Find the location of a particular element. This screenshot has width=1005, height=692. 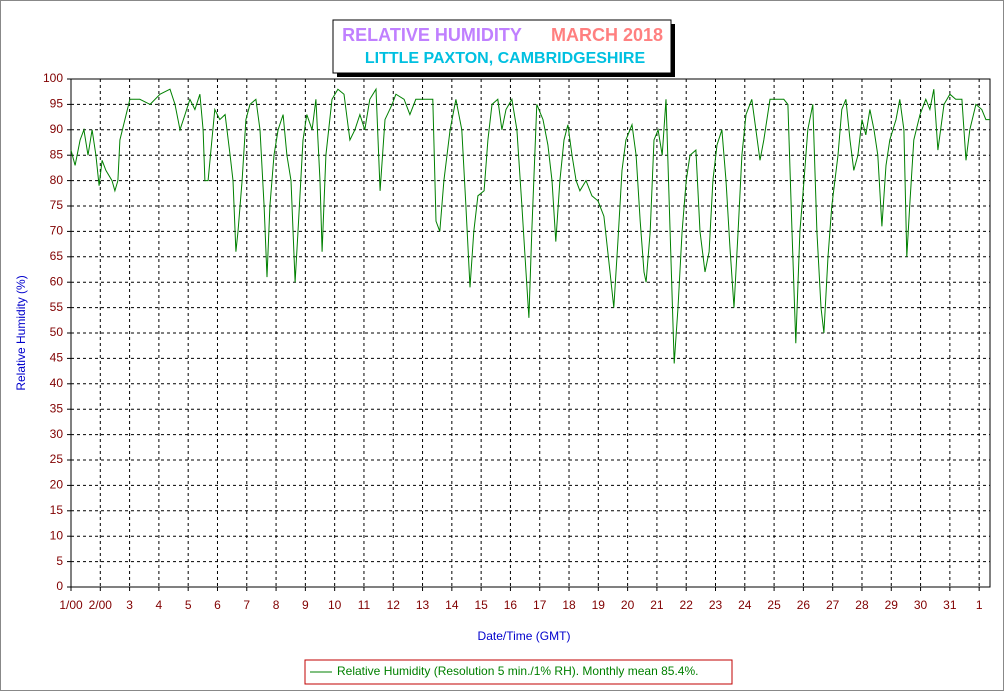

y-tick-label: 45 is located at coordinates (57, 358).